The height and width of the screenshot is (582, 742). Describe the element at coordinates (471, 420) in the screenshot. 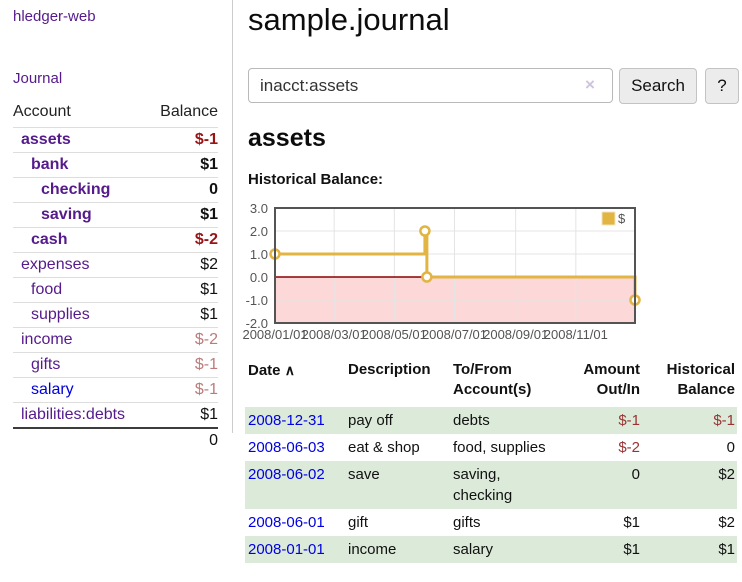

I see `transaction-accounts: debts` at that location.